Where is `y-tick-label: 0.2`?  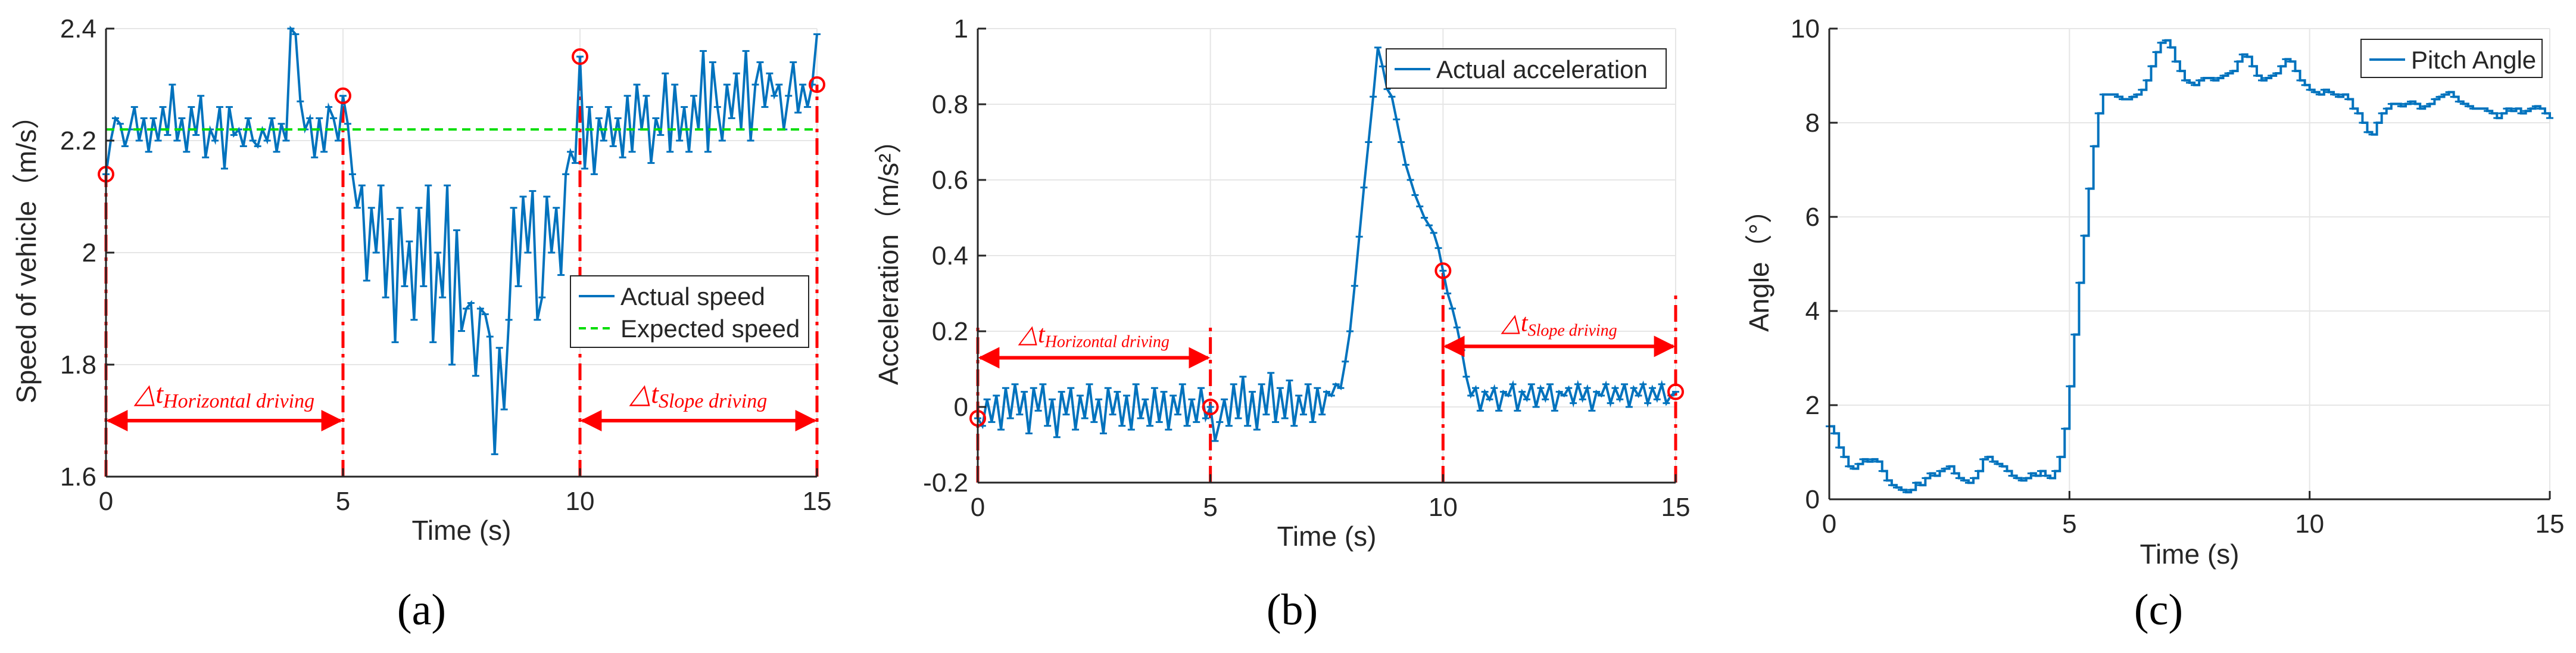 y-tick-label: 0.2 is located at coordinates (950, 331).